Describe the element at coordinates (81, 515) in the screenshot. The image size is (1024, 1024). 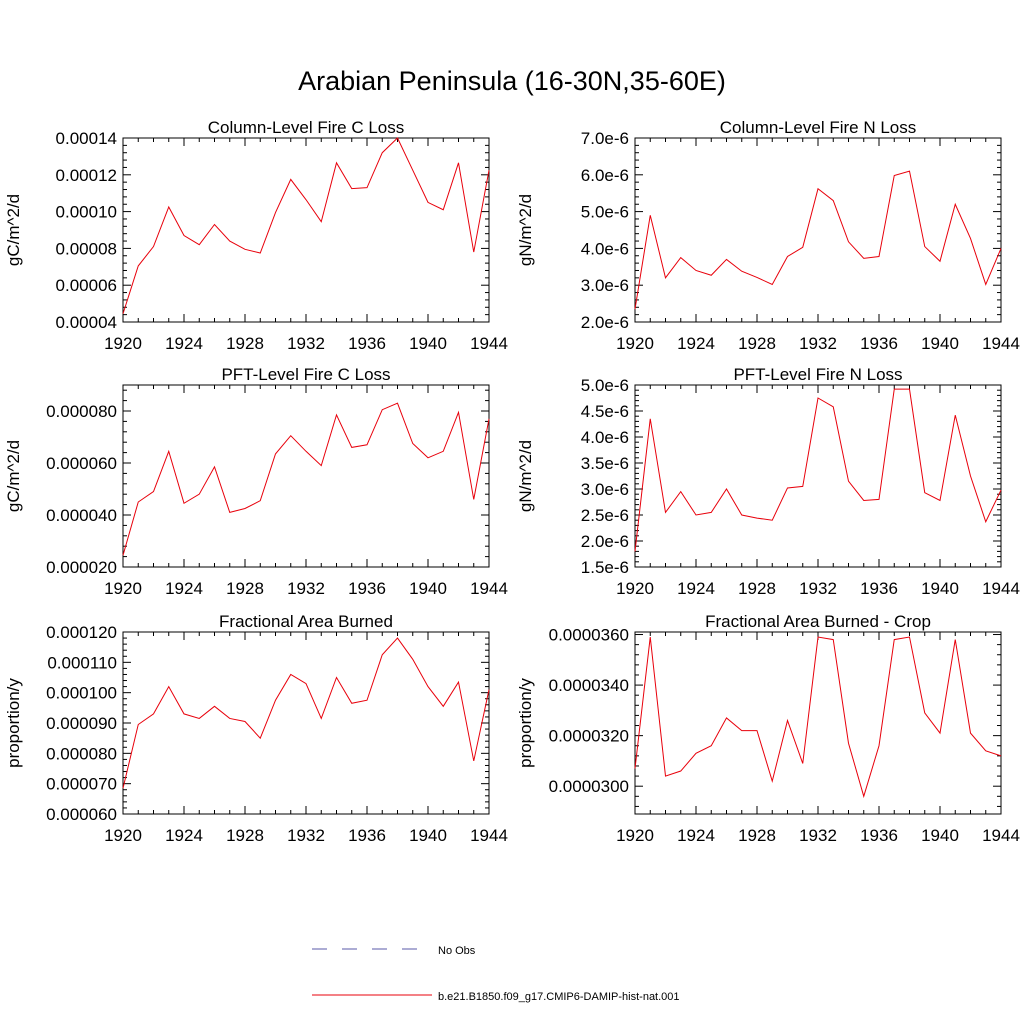
I see `y-tick-label: 0.000040` at that location.